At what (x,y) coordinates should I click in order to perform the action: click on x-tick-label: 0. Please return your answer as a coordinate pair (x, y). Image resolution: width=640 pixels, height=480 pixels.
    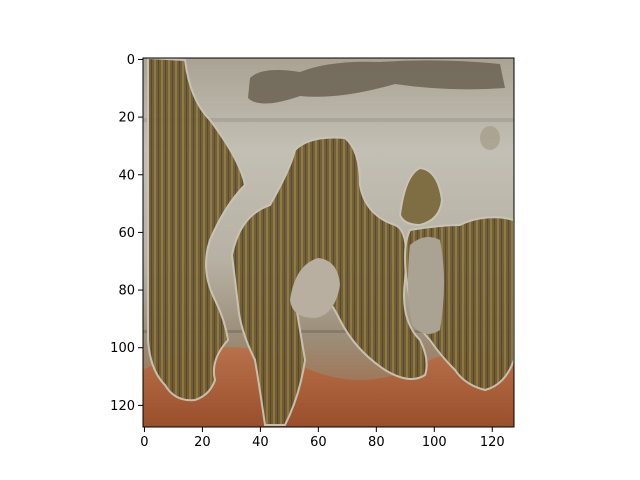
    Looking at the image, I should click on (144, 442).